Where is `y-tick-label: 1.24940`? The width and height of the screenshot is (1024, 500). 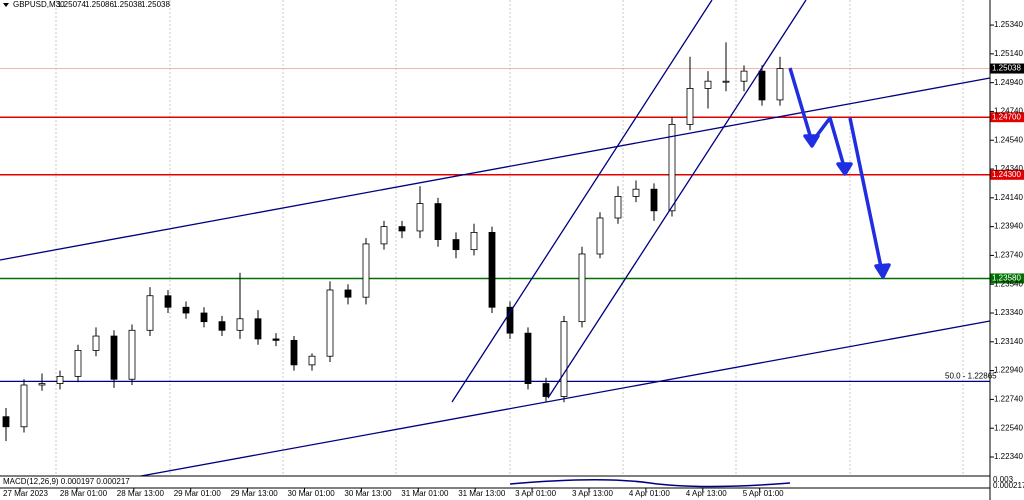 y-tick-label: 1.24940 is located at coordinates (1008, 82).